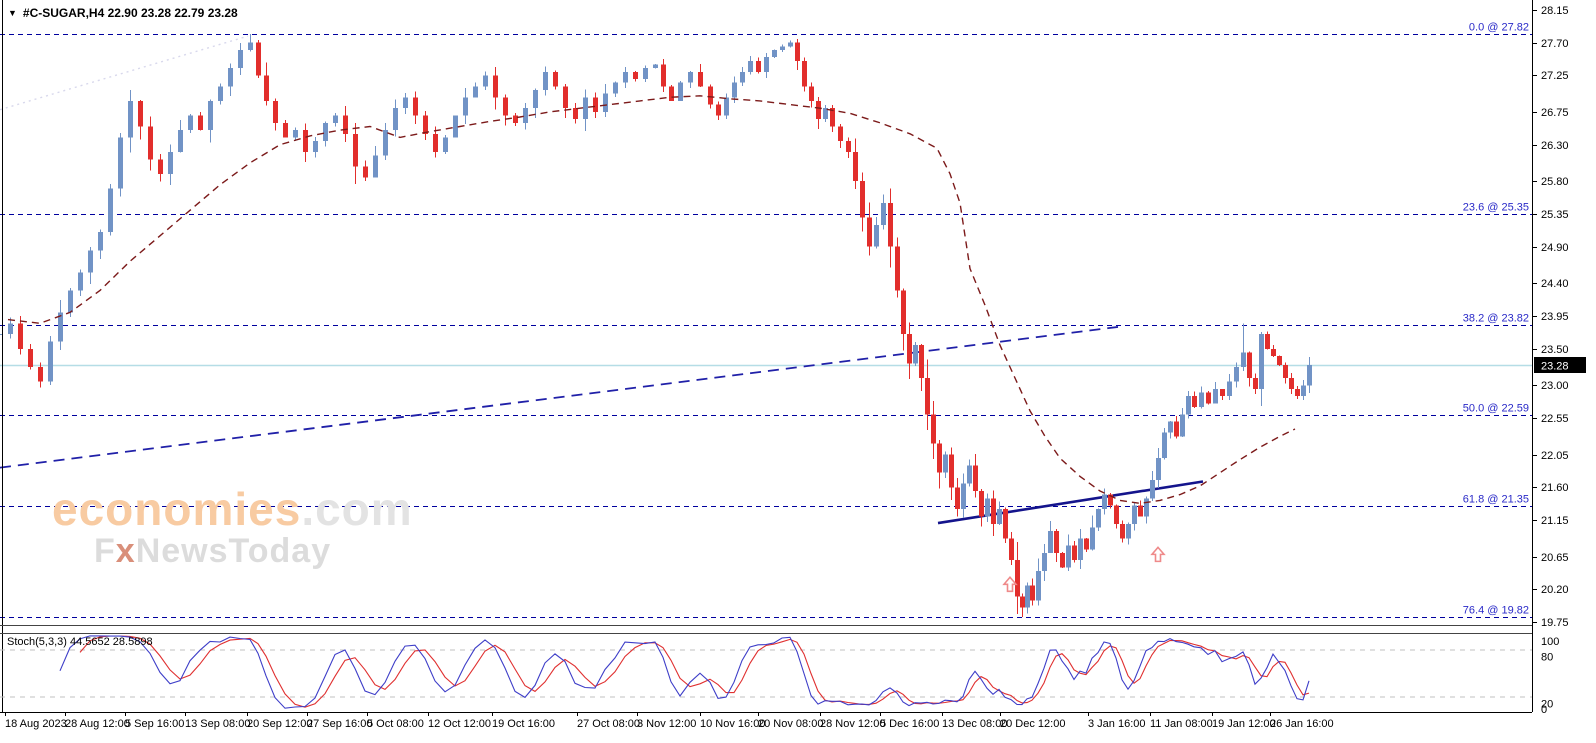  I want to click on price-tick-label: 28.15, so click(1555, 11).